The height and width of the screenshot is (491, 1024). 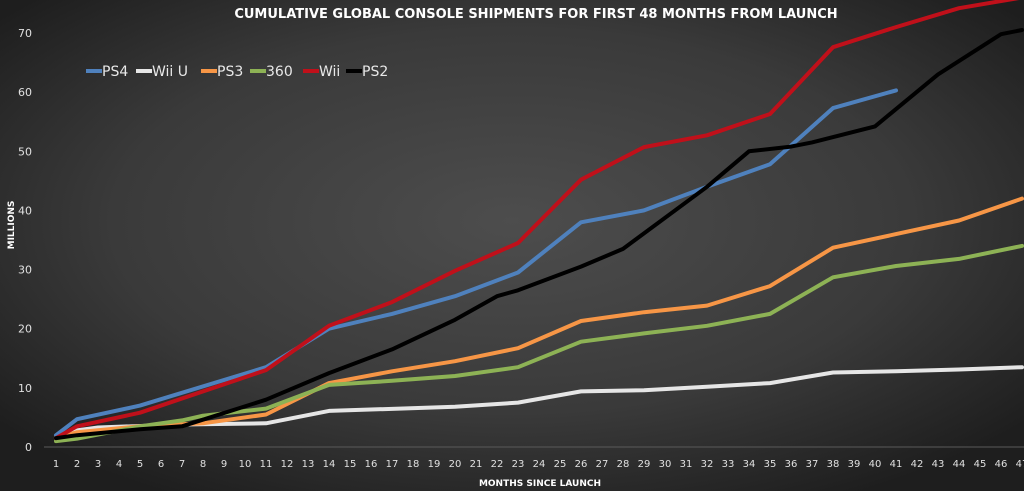 I want to click on legend-item: PS4, so click(x=107, y=72).